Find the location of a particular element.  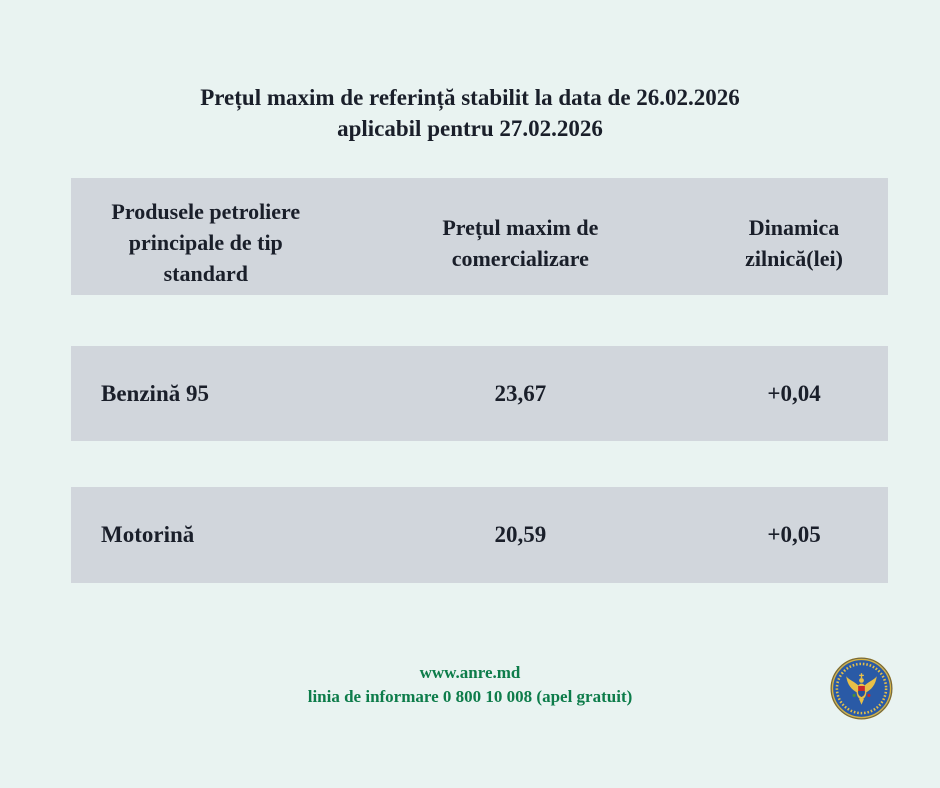

column-header-daily-dynamic: Dinamica zilnică(lei) is located at coordinates (794, 242).